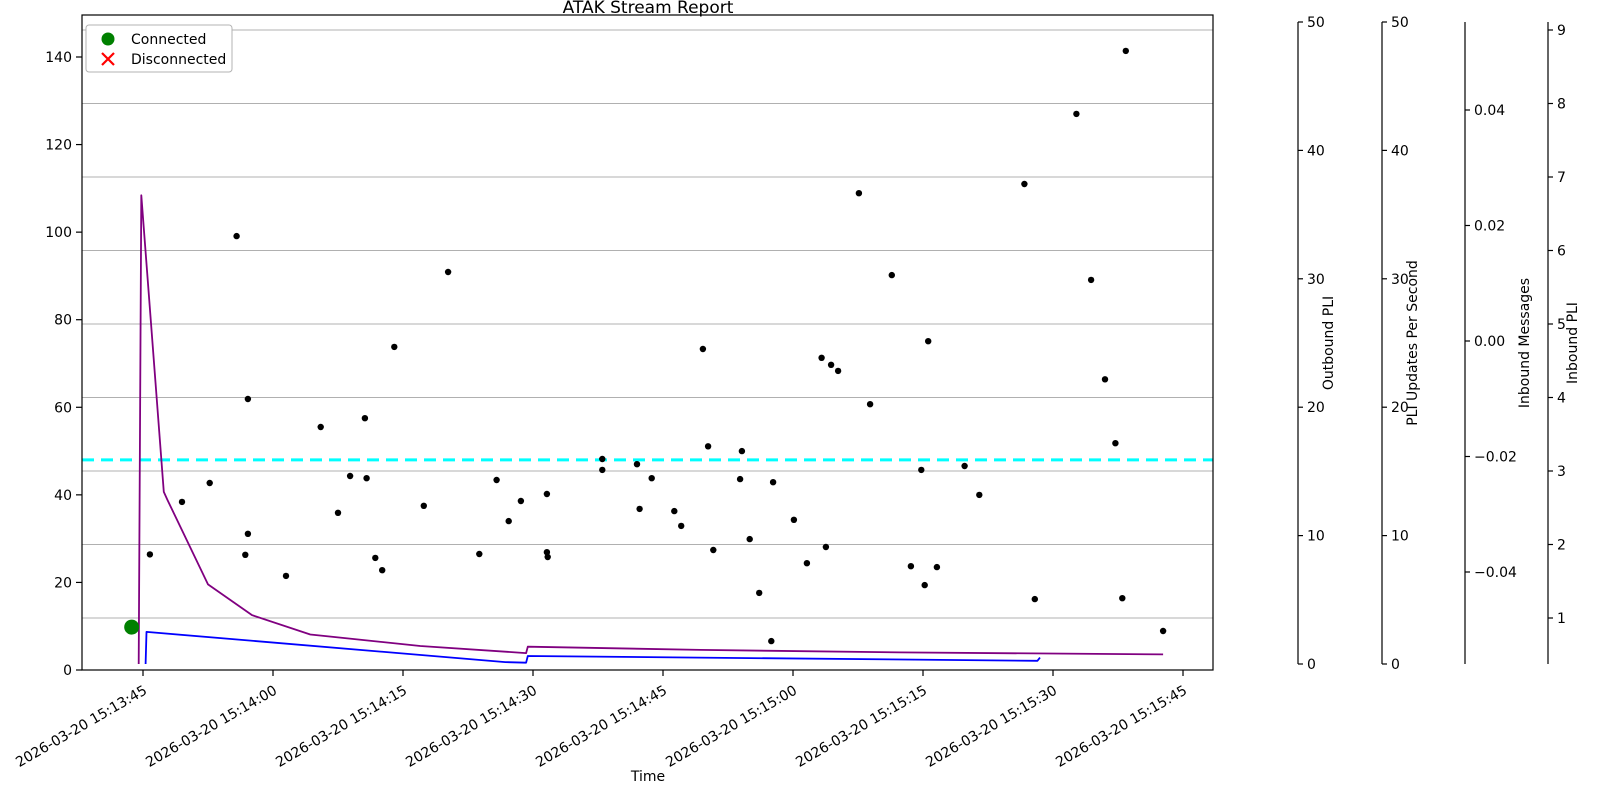 Image resolution: width=1600 pixels, height=800 pixels. I want to click on y-tick-label: 140, so click(58, 58).